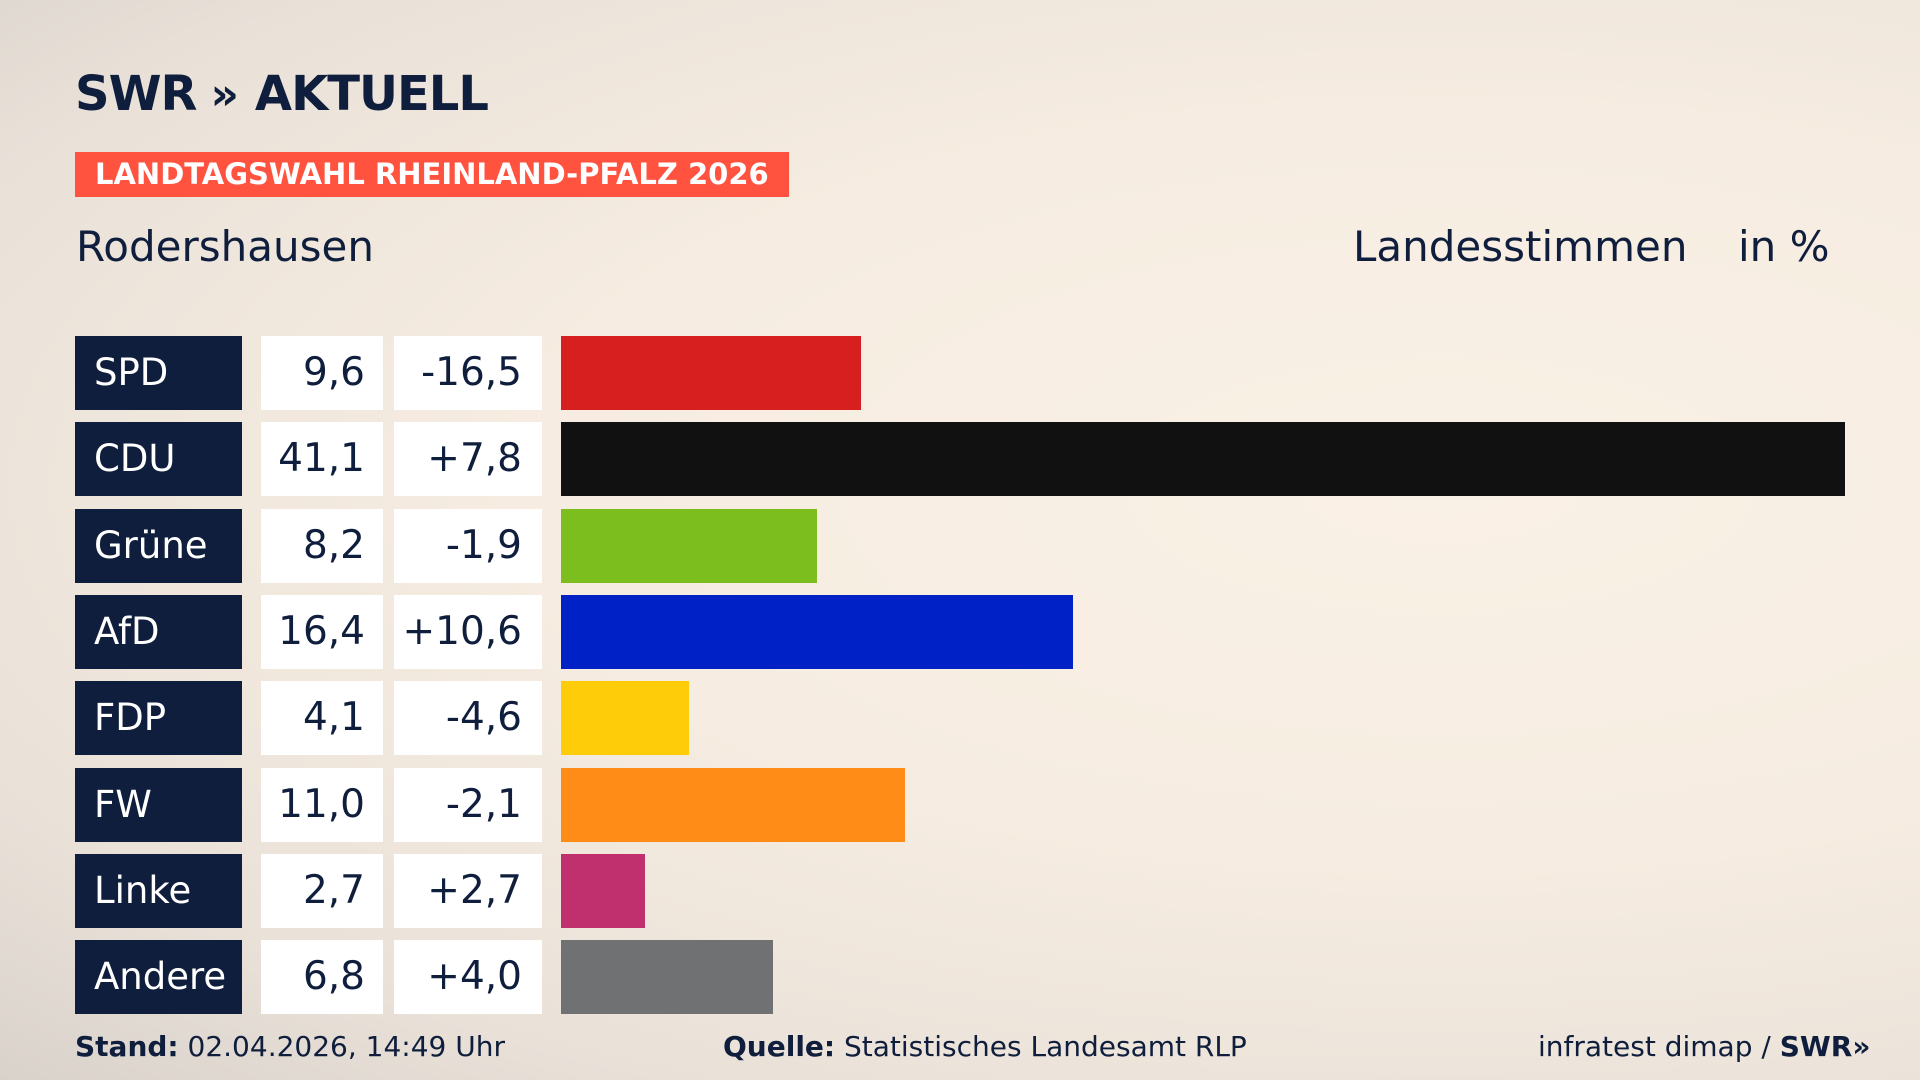  Describe the element at coordinates (960, 373) in the screenshot. I see `party-row: SPD 9,6 -16,5` at that location.